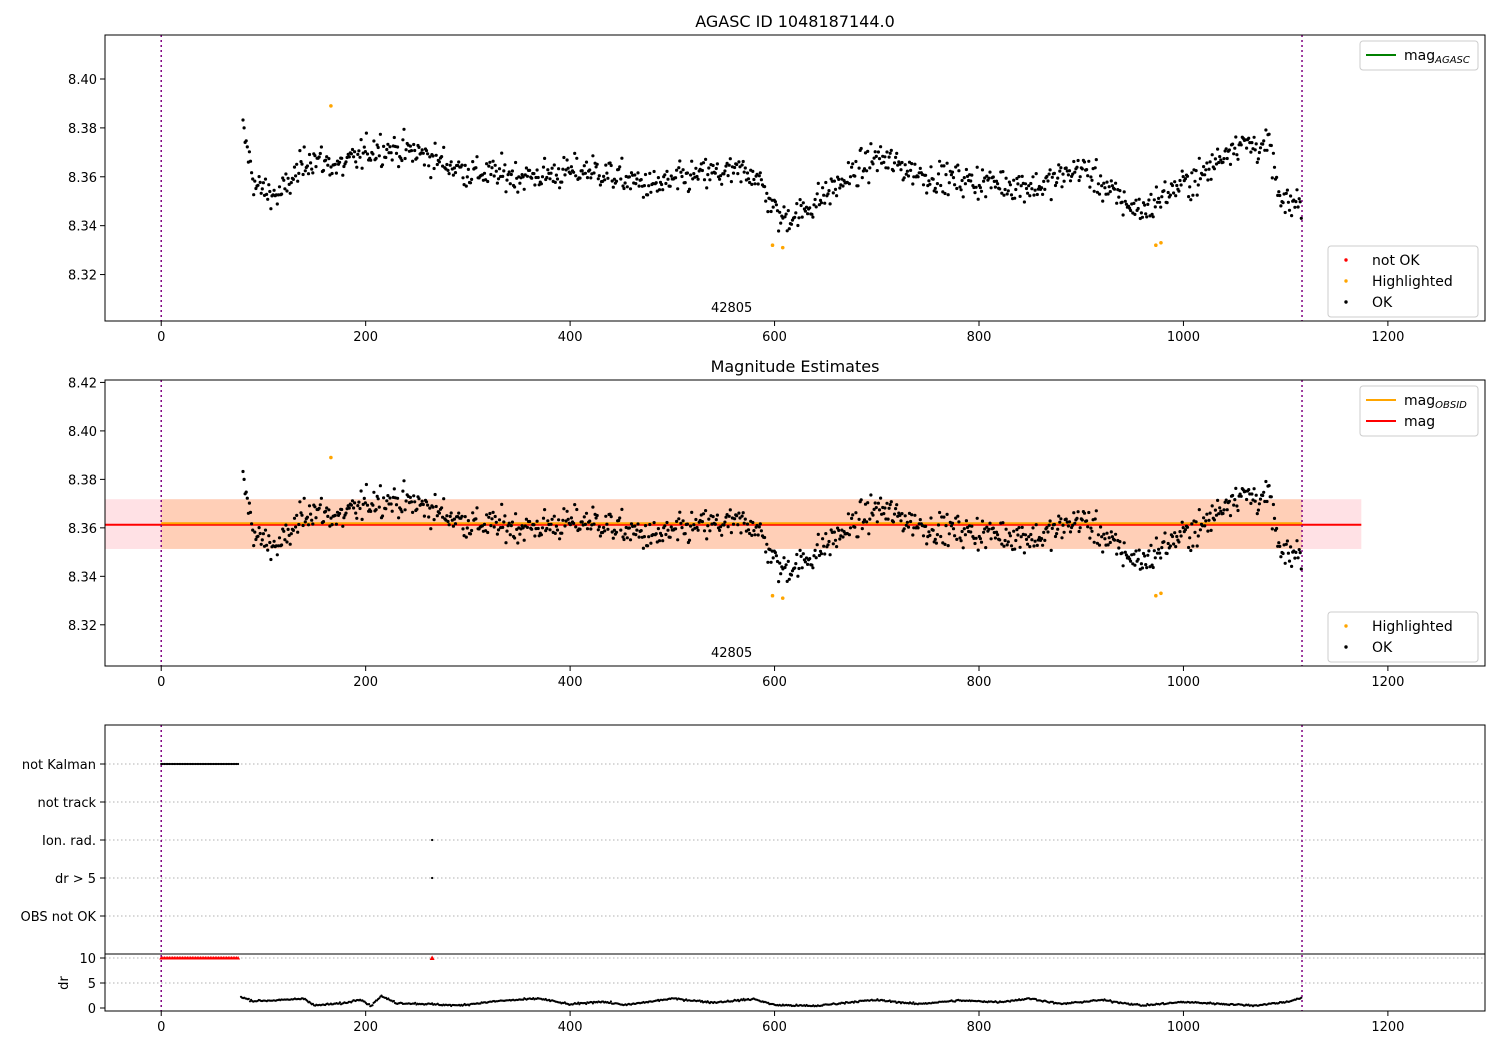 This screenshot has height=1050, width=1500. I want to click on flag-point, so click(198, 764).